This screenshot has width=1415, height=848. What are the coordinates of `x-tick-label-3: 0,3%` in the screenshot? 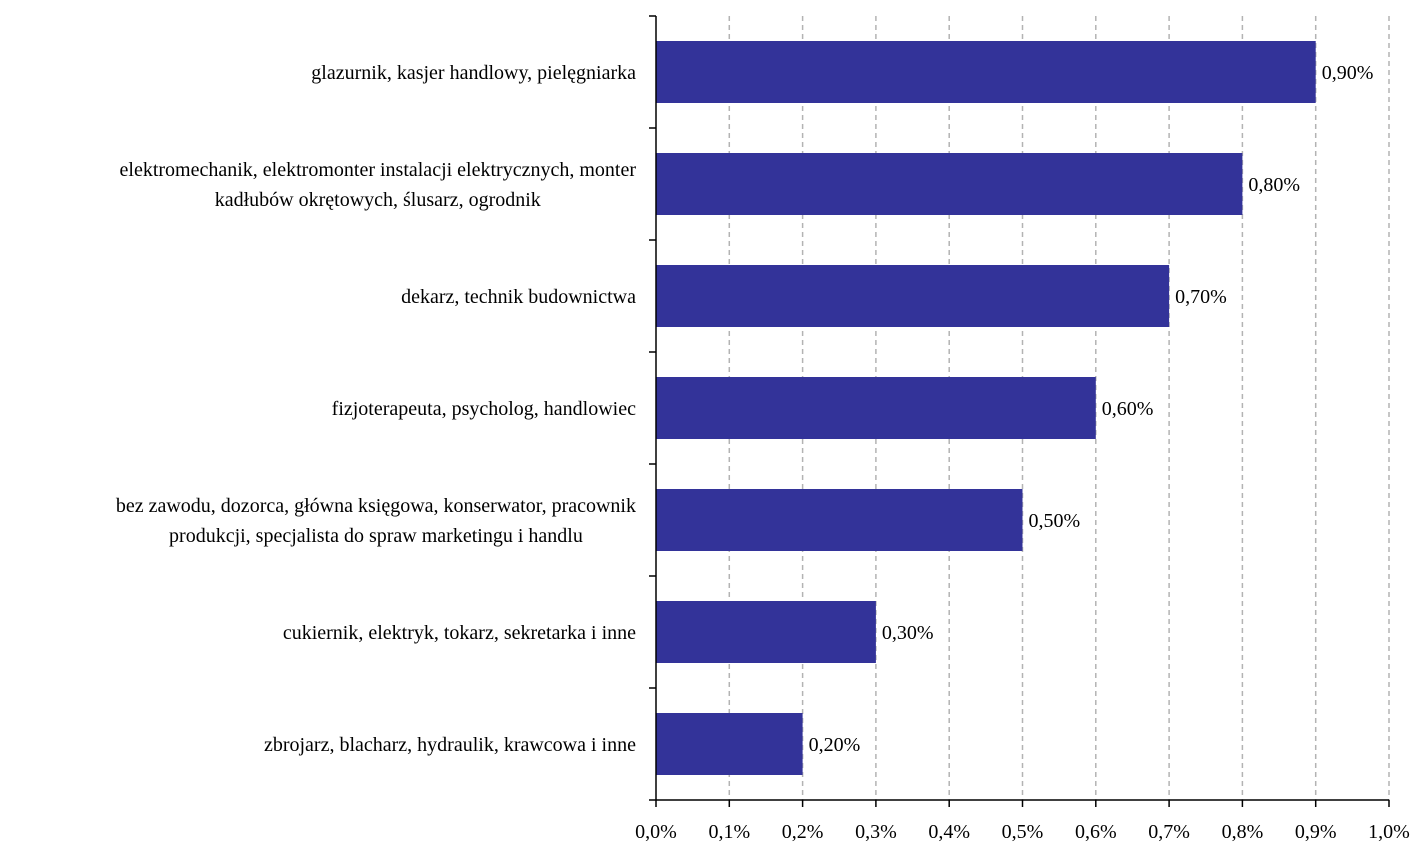 It's located at (876, 832).